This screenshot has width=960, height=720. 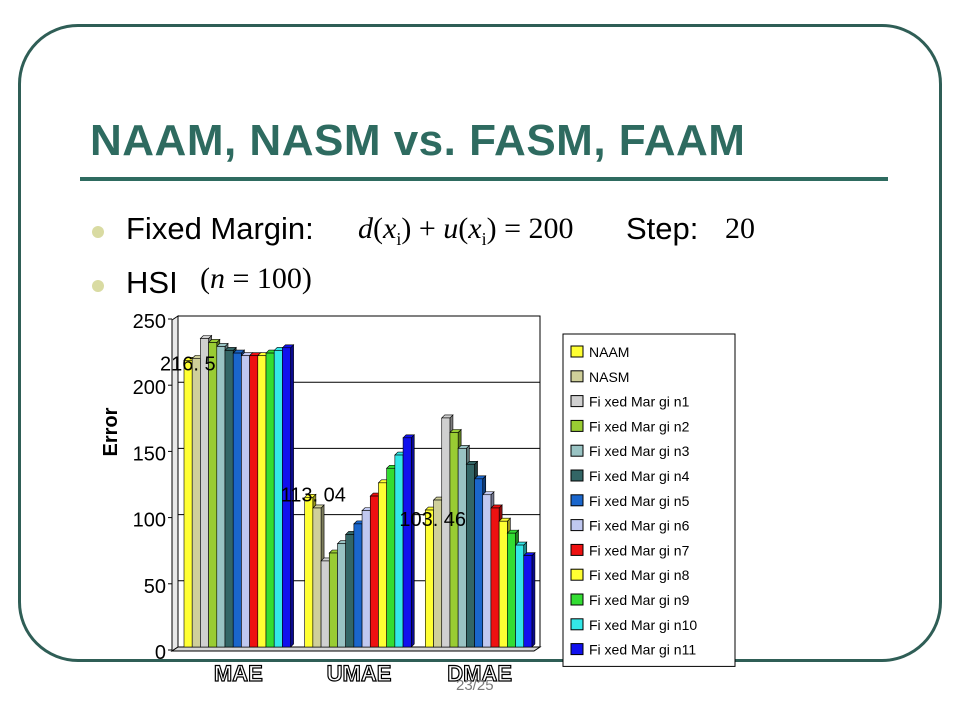 I want to click on legend-entry: Fi xed Mar gi n6, so click(x=639, y=526).